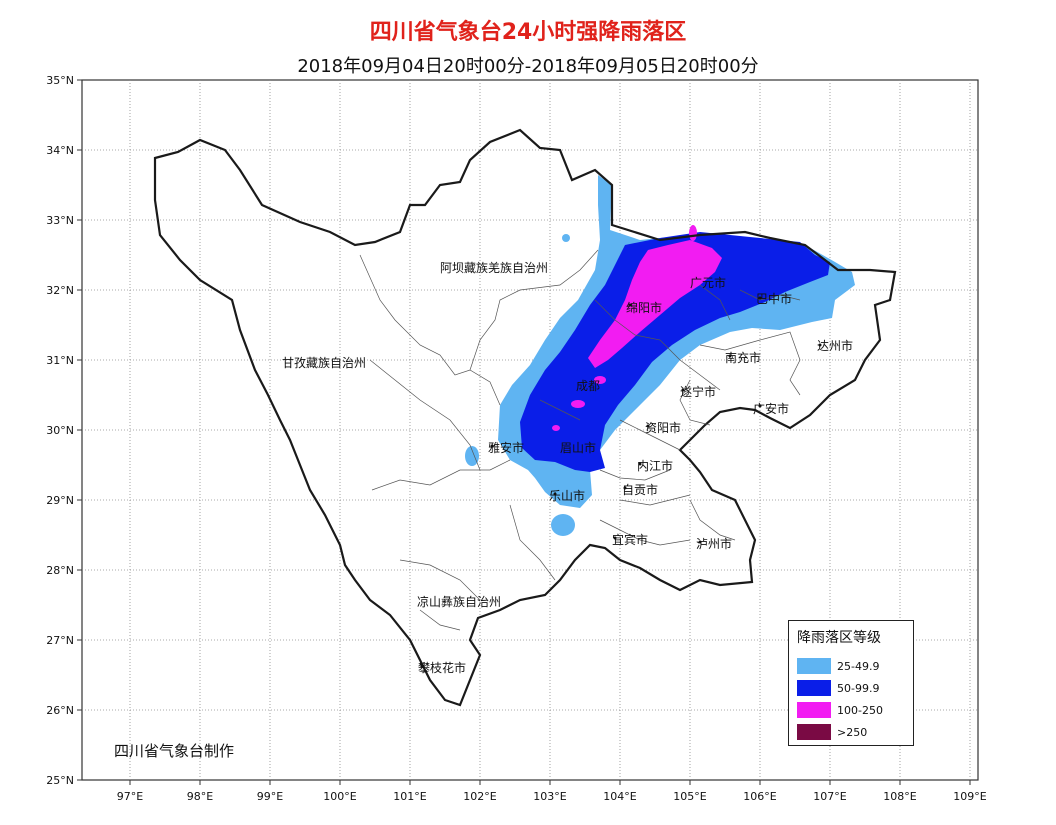 Image resolution: width=1056 pixels, height=825 pixels. I want to click on label-zigong: 自贡市, so click(640, 489).